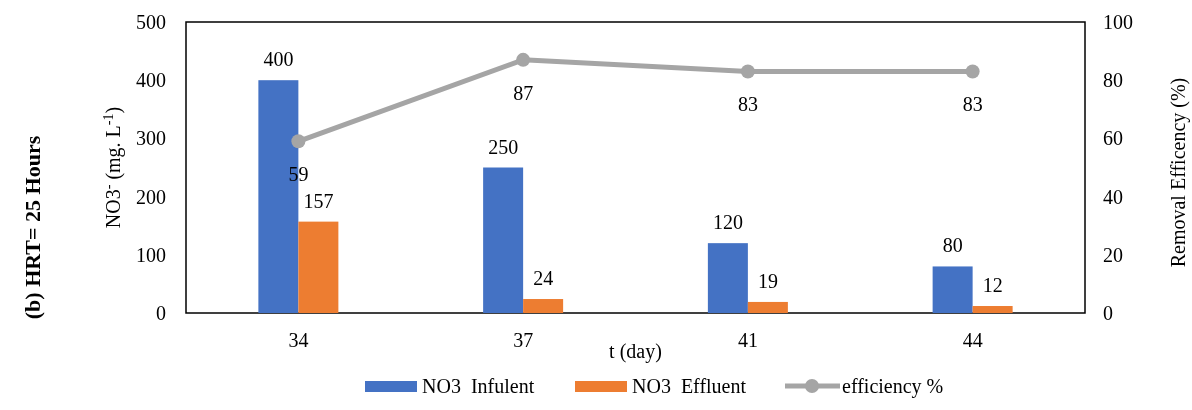  What do you see at coordinates (151, 254) in the screenshot?
I see `y-tick-label: 100` at bounding box center [151, 254].